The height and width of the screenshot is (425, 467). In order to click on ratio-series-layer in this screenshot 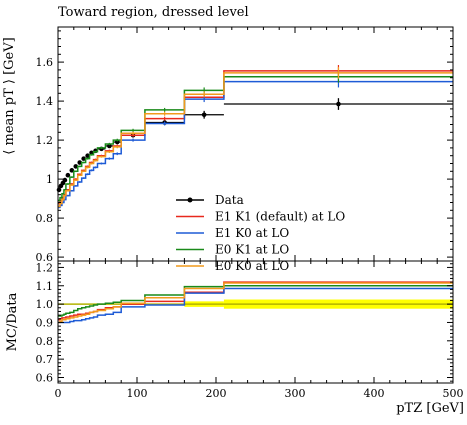, I will do `click(255, 302)`.